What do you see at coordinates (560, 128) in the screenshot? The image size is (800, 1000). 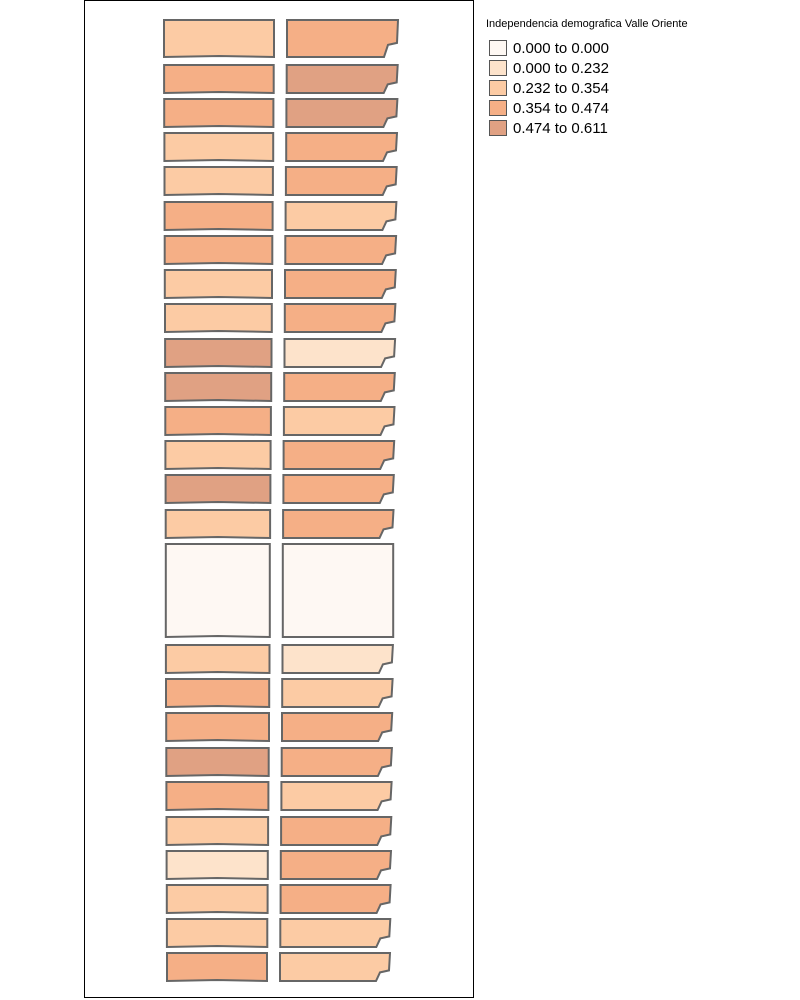 I see `legend-label-5: 0.474 to 0.611` at bounding box center [560, 128].